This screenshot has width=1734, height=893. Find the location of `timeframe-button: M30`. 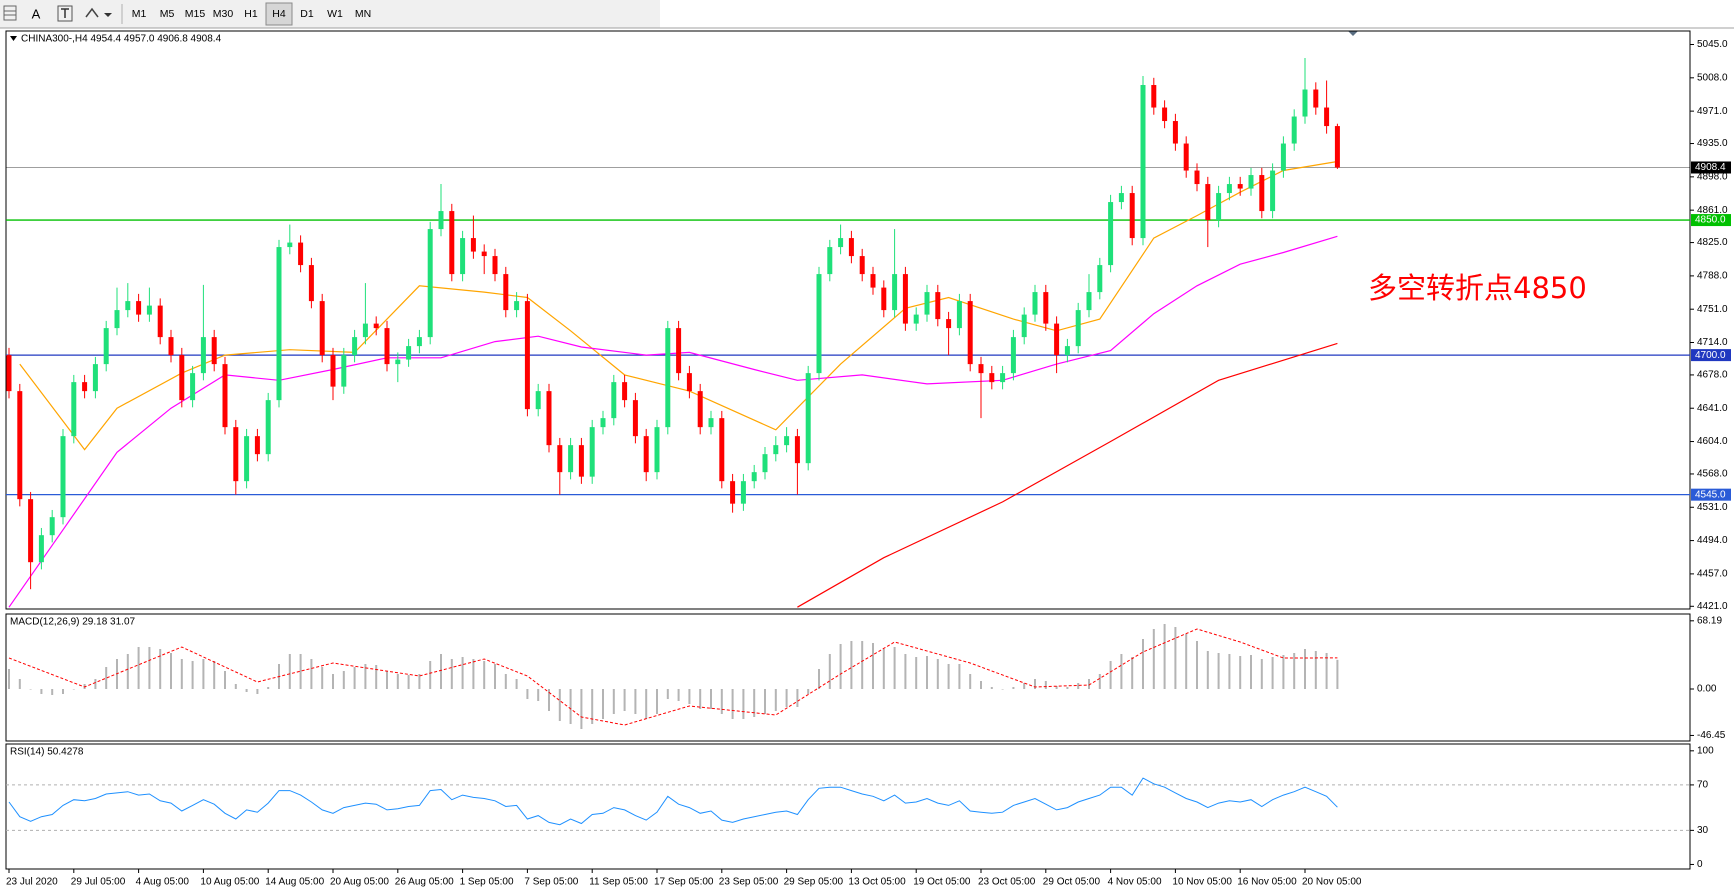

timeframe-button: M30 is located at coordinates (223, 14).